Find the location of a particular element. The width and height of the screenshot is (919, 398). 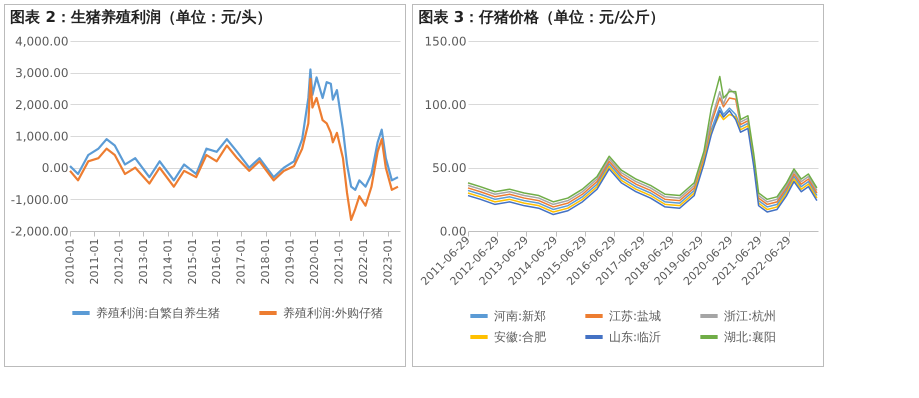

x-tick-label: 2020-01 is located at coordinates (315, 261).